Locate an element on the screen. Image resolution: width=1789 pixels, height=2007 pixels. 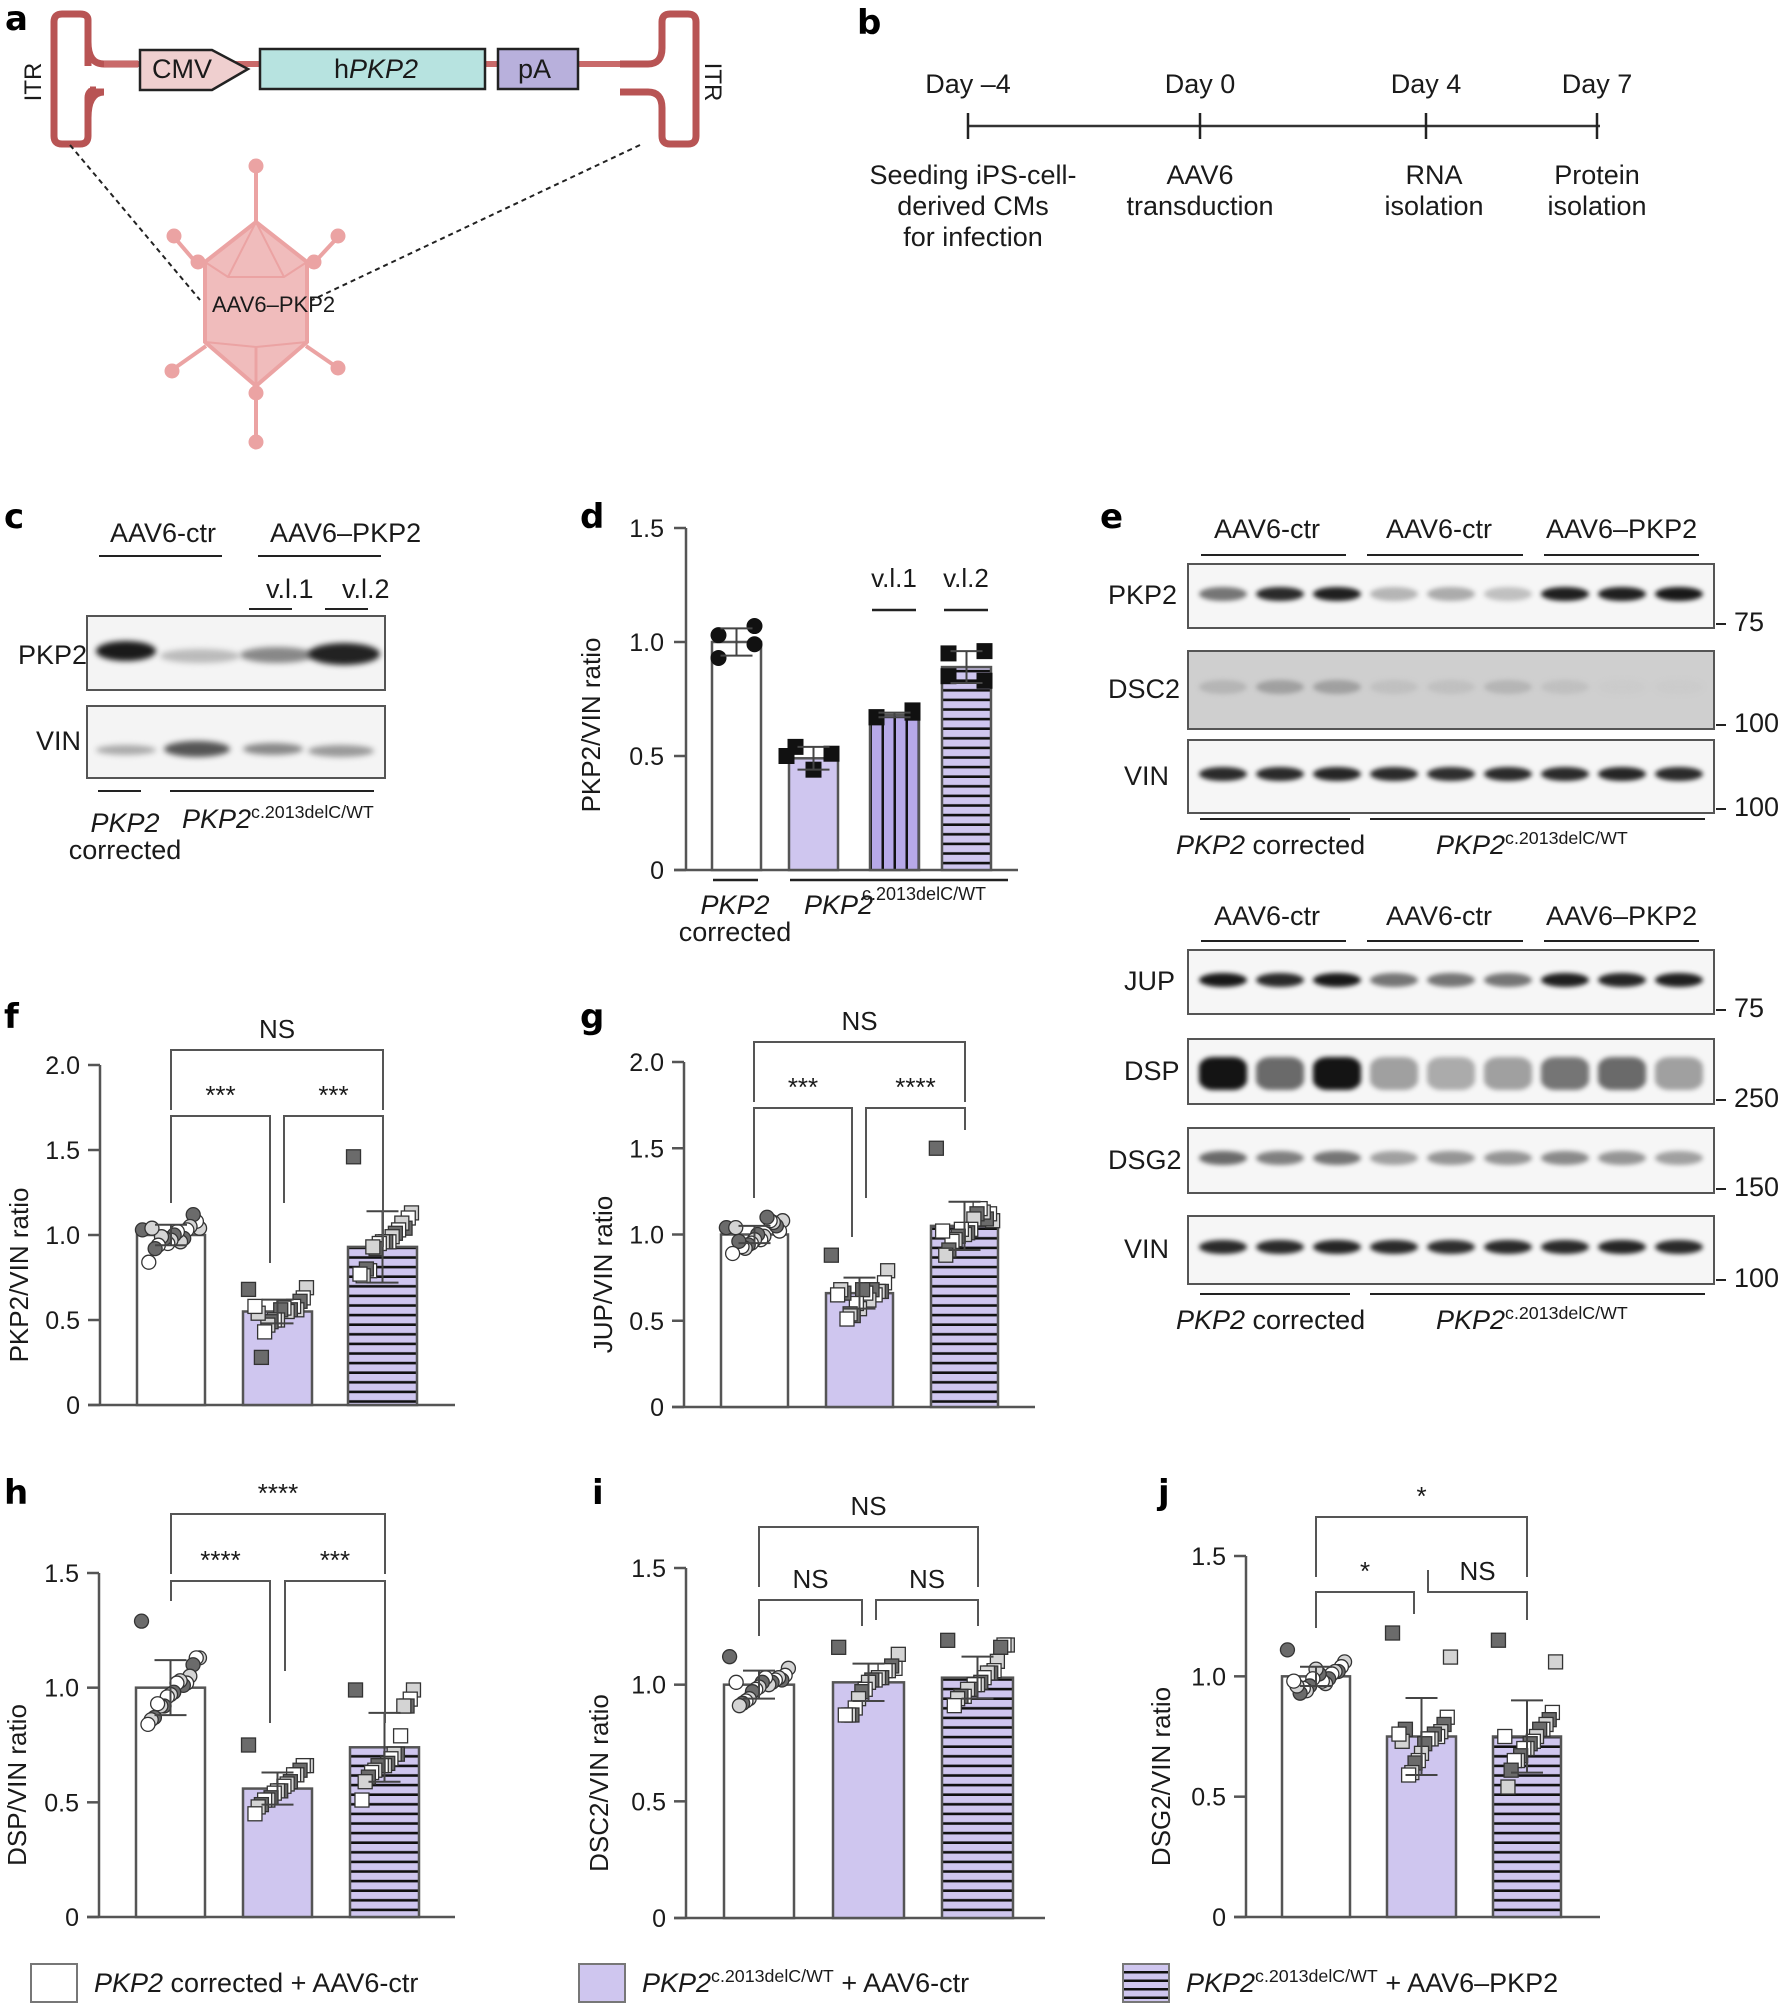
pa-box is located at coordinates (538, 69).